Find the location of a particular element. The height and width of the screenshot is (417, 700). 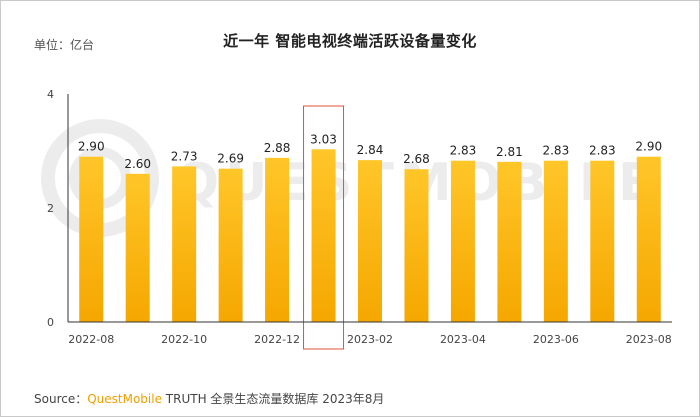

x-tick-label: 2022-08 is located at coordinates (91, 339).